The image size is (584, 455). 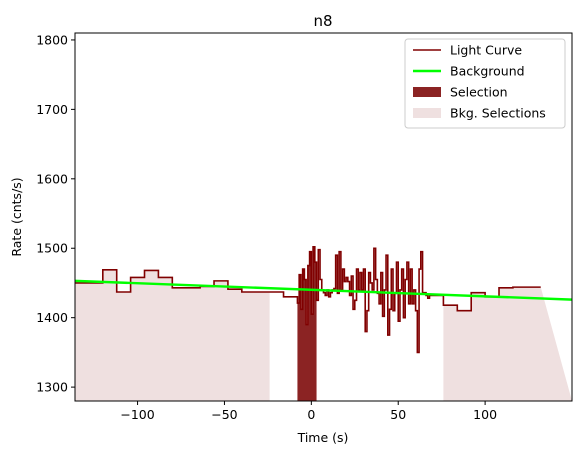 I want to click on legend-label: Selection, so click(x=479, y=92).